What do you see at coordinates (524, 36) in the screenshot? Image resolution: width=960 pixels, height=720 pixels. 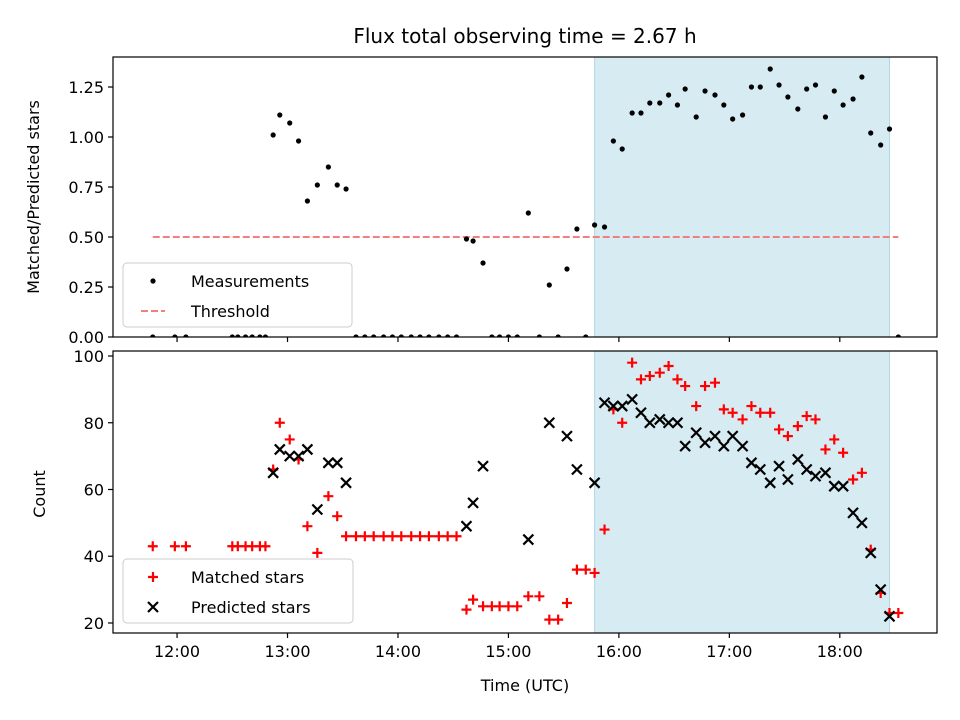 I see `chart-title: Flux total observing time = 2.67 h` at bounding box center [524, 36].